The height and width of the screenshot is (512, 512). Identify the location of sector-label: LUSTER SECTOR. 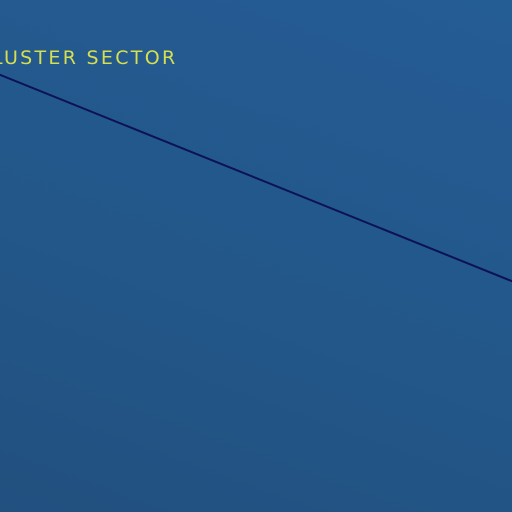
(89, 58).